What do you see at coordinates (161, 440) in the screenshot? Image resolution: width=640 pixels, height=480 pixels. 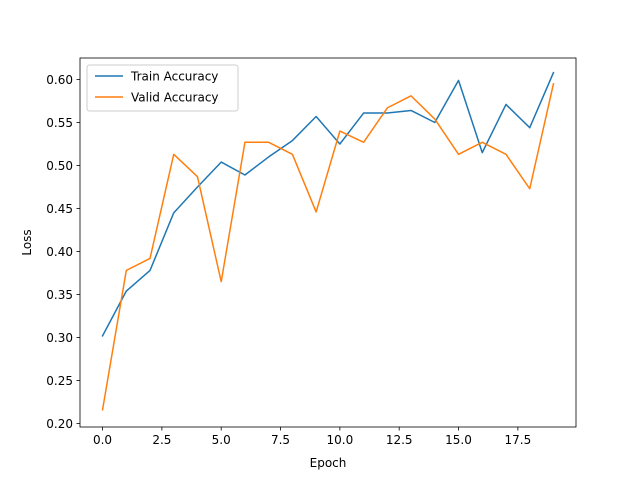 I see `x-tick-label: 2.5` at bounding box center [161, 440].